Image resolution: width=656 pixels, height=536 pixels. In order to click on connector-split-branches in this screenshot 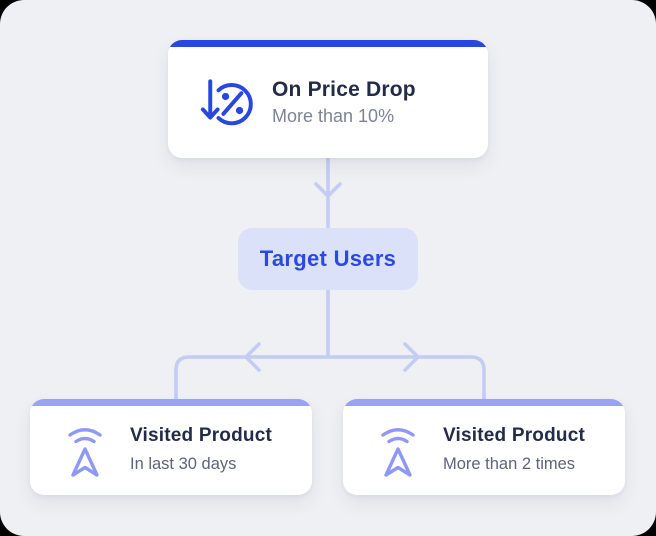, I will do `click(330, 378)`.